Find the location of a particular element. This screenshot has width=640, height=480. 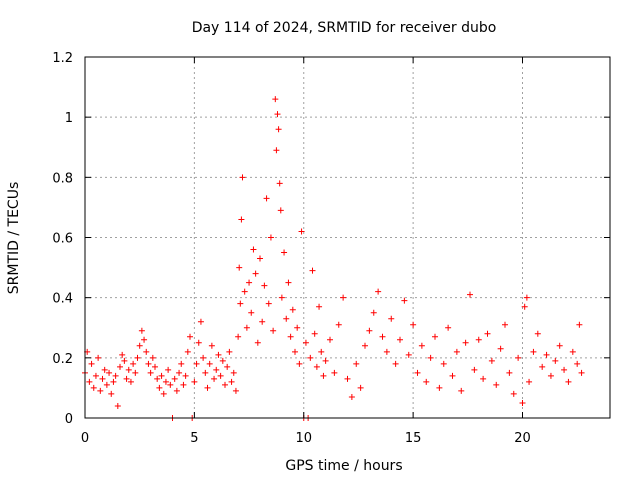

y-tick-label: 0.2 is located at coordinates (62, 359).